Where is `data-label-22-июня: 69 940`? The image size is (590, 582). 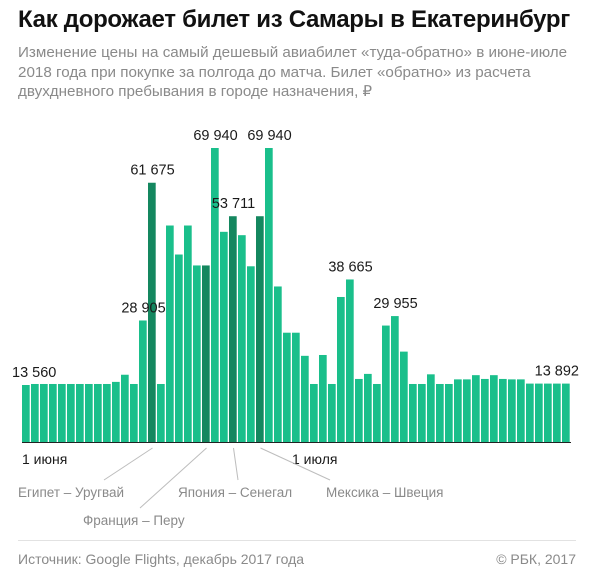 data-label-22-июня: 69 940 is located at coordinates (215, 136).